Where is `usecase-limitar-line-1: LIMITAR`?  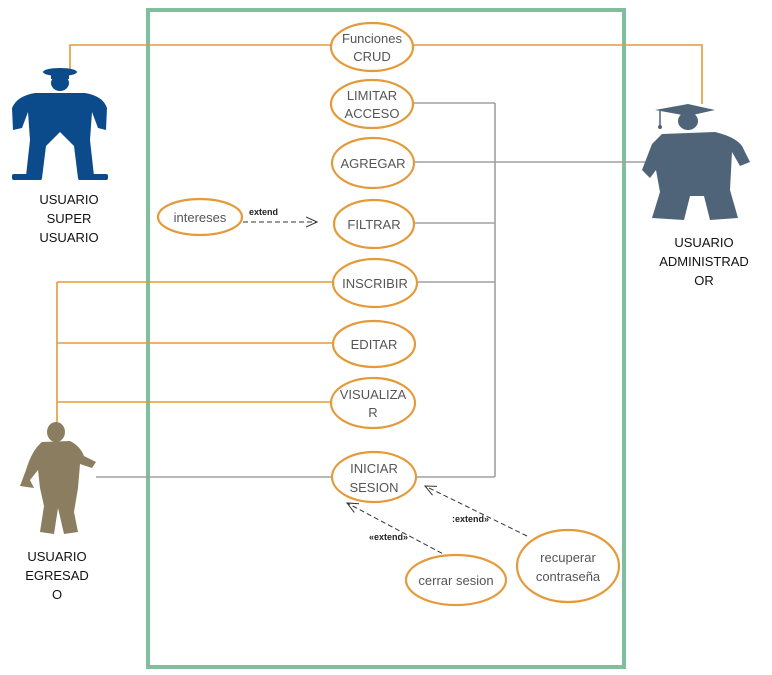
usecase-limitar-line-1: LIMITAR is located at coordinates (372, 95).